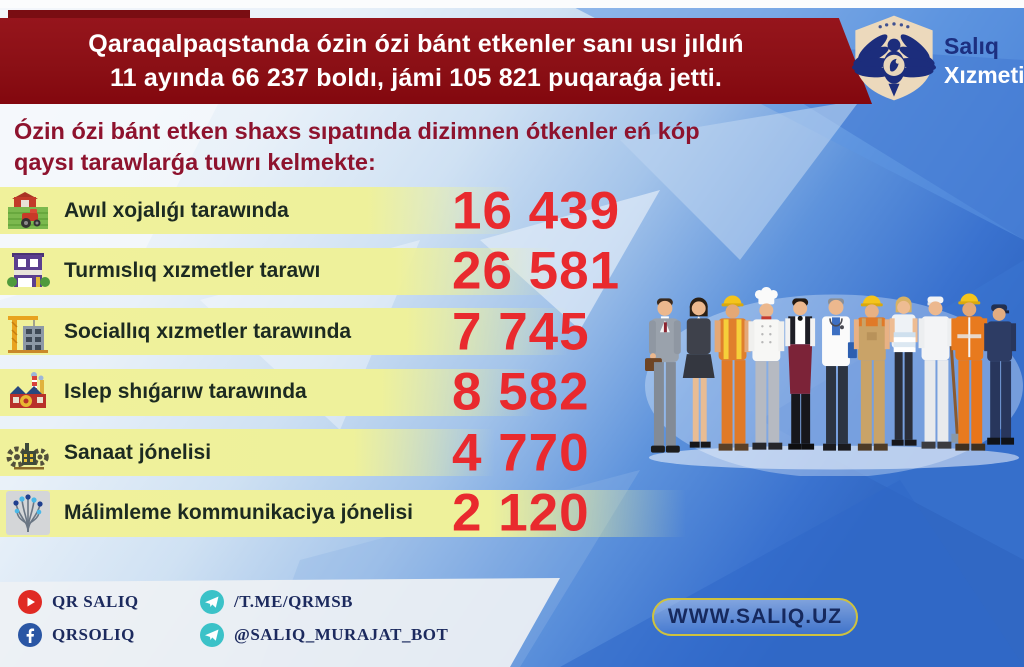 This screenshot has height=667, width=1024. What do you see at coordinates (521, 392) in the screenshot?
I see `stat-value: 8 582` at bounding box center [521, 392].